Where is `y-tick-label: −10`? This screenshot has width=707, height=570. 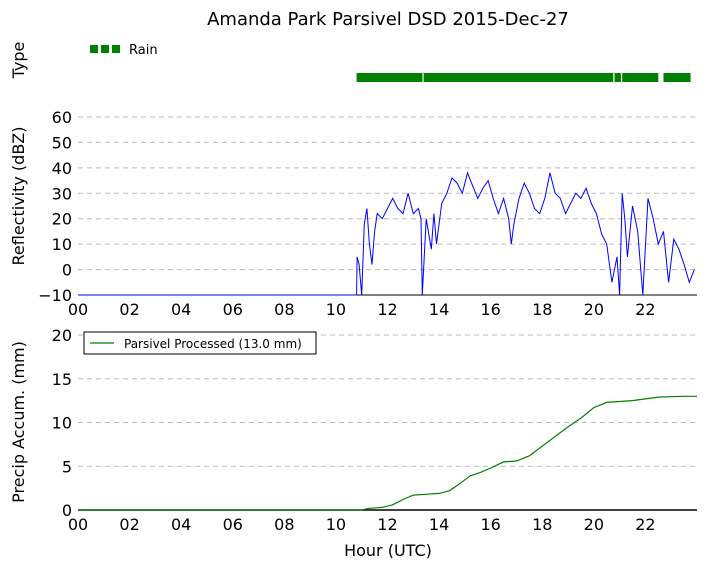
y-tick-label: −10 is located at coordinates (55, 295).